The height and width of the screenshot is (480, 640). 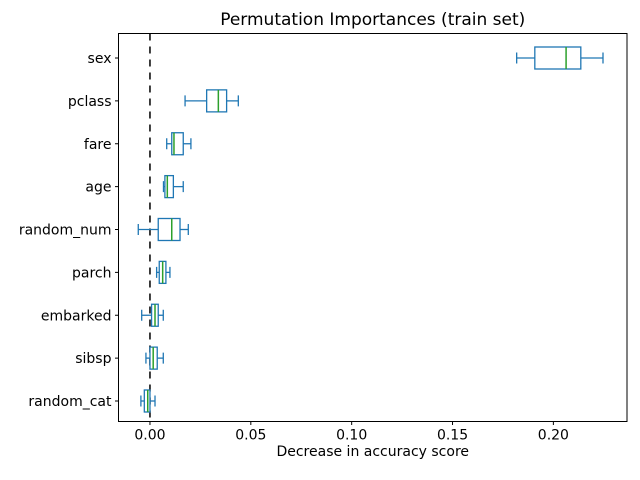 What do you see at coordinates (100, 59) in the screenshot?
I see `y-tick-label-sex: sex` at bounding box center [100, 59].